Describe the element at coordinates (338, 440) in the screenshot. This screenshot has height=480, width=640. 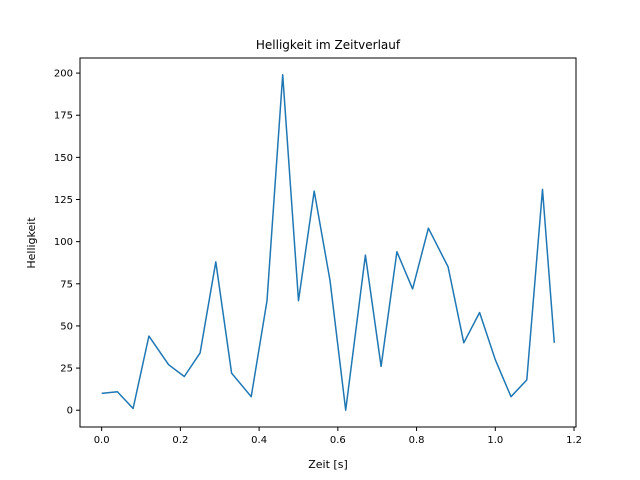
I see `x-tick-label: 0.6` at that location.